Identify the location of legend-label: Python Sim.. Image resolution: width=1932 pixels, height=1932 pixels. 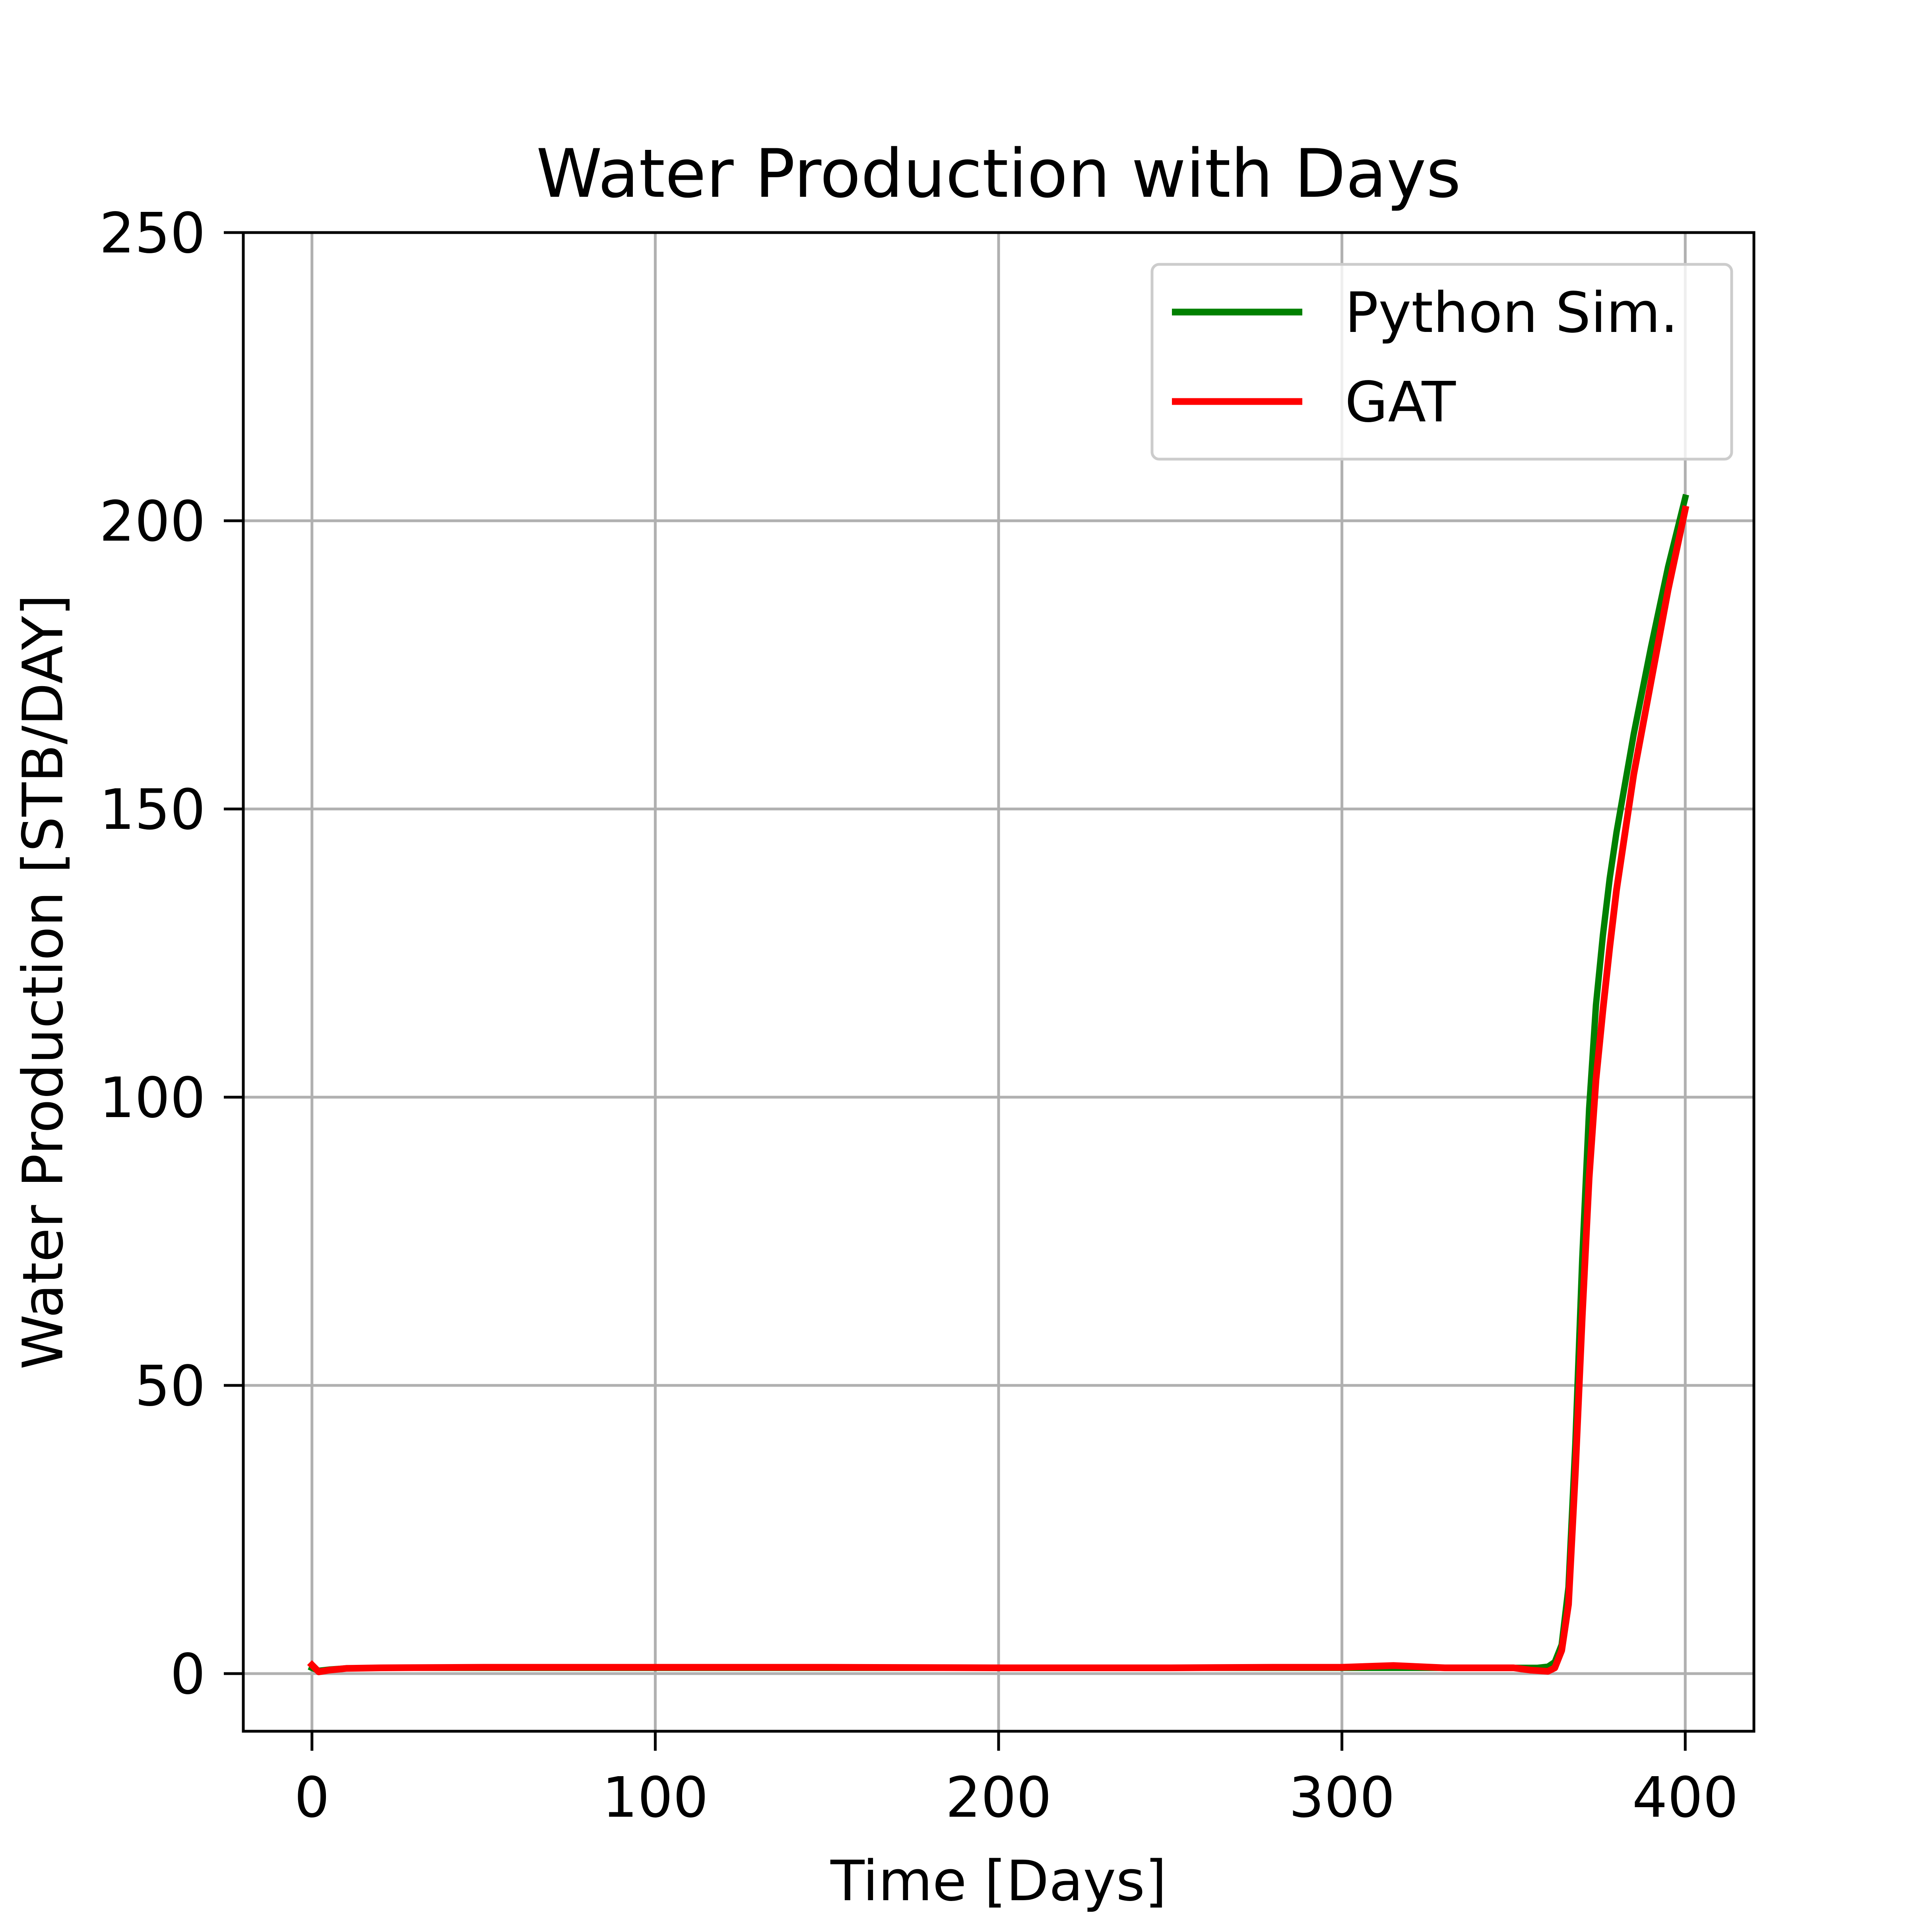
(1511, 313).